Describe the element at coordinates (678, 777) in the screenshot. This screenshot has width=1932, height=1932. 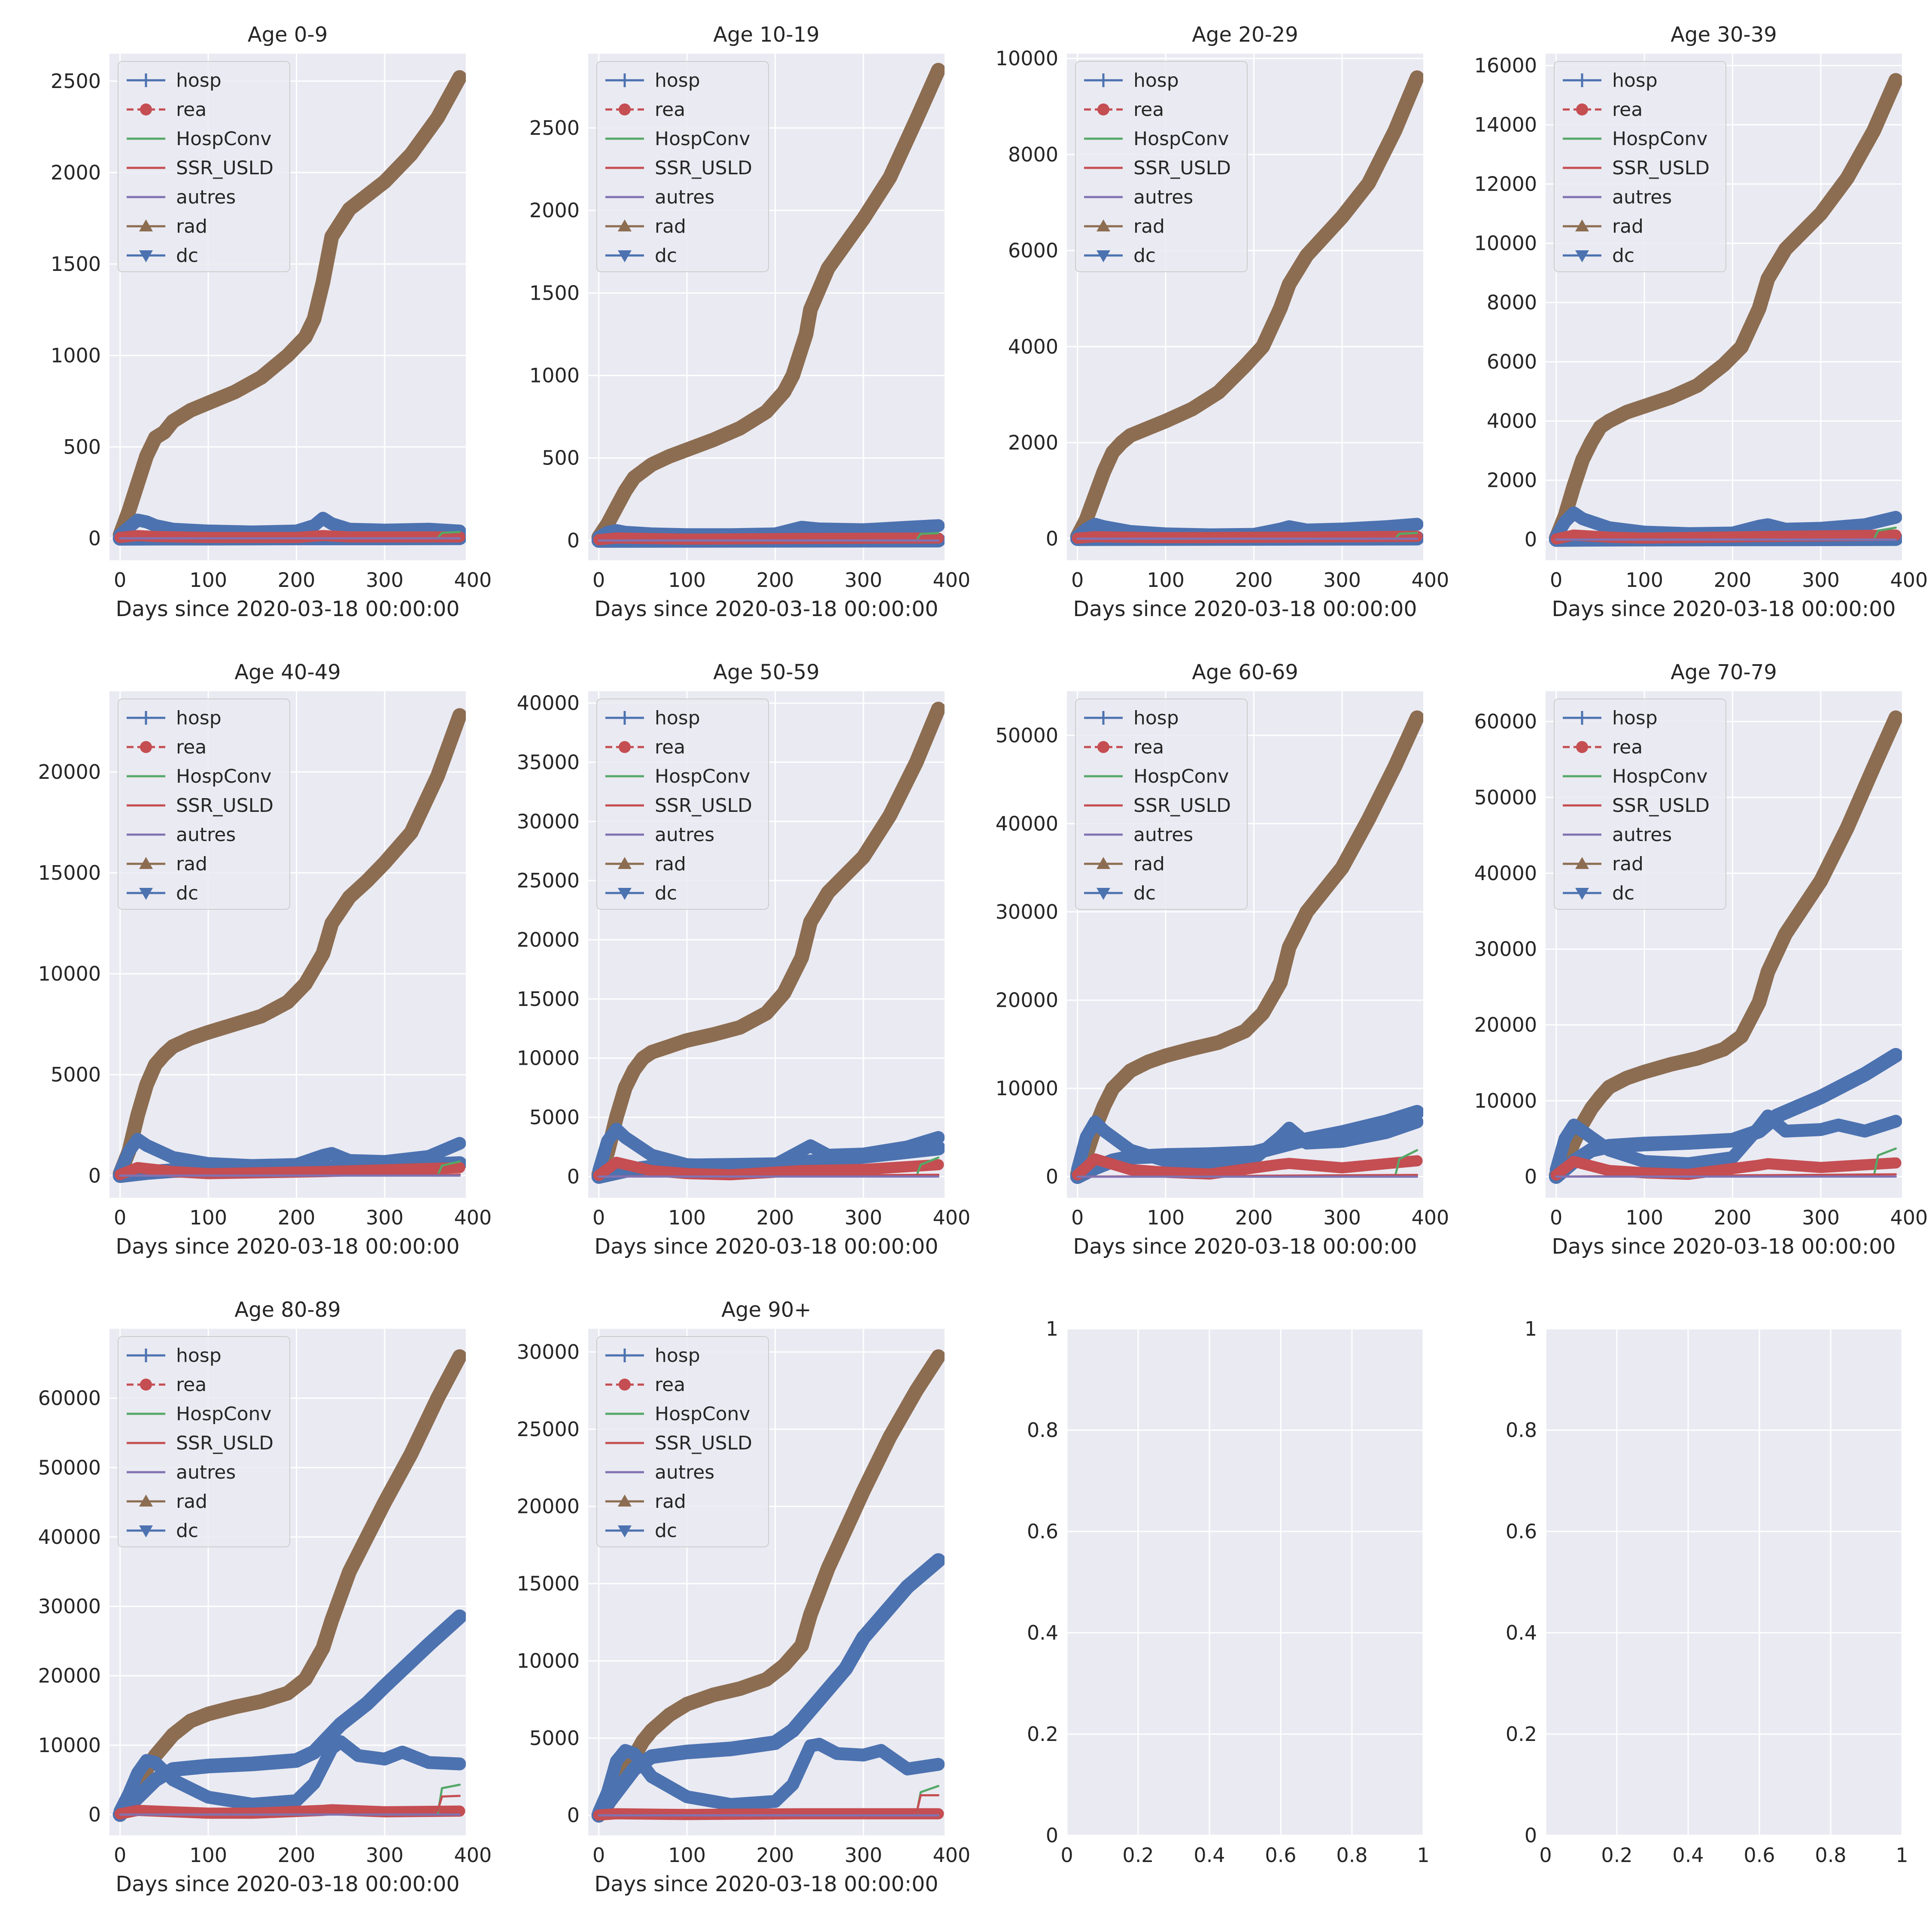
I see `legend-entry-hospconv: HospConv` at that location.